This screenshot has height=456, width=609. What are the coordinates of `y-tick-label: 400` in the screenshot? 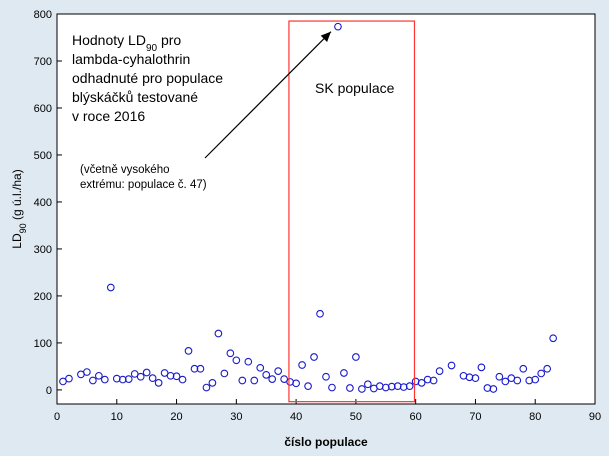 It's located at (43, 203).